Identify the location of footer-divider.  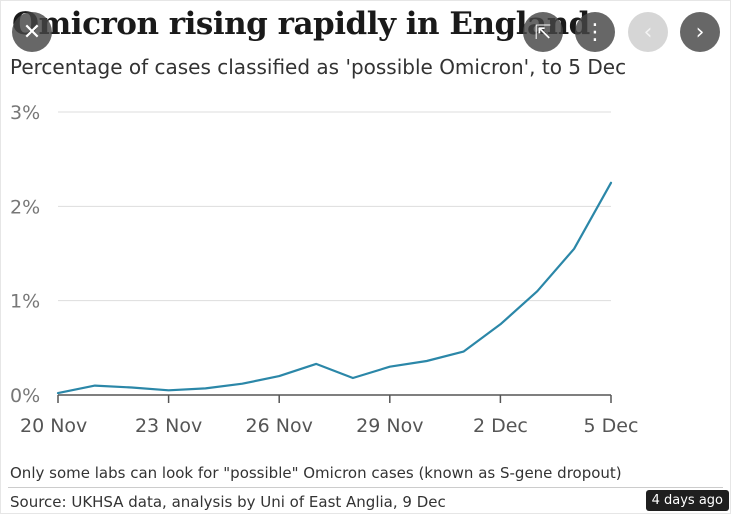
(365, 487).